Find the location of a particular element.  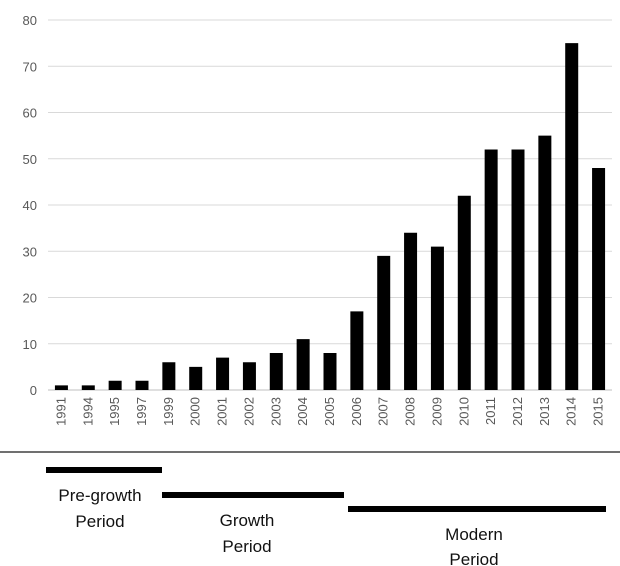

bar-2002 is located at coordinates (249, 376).